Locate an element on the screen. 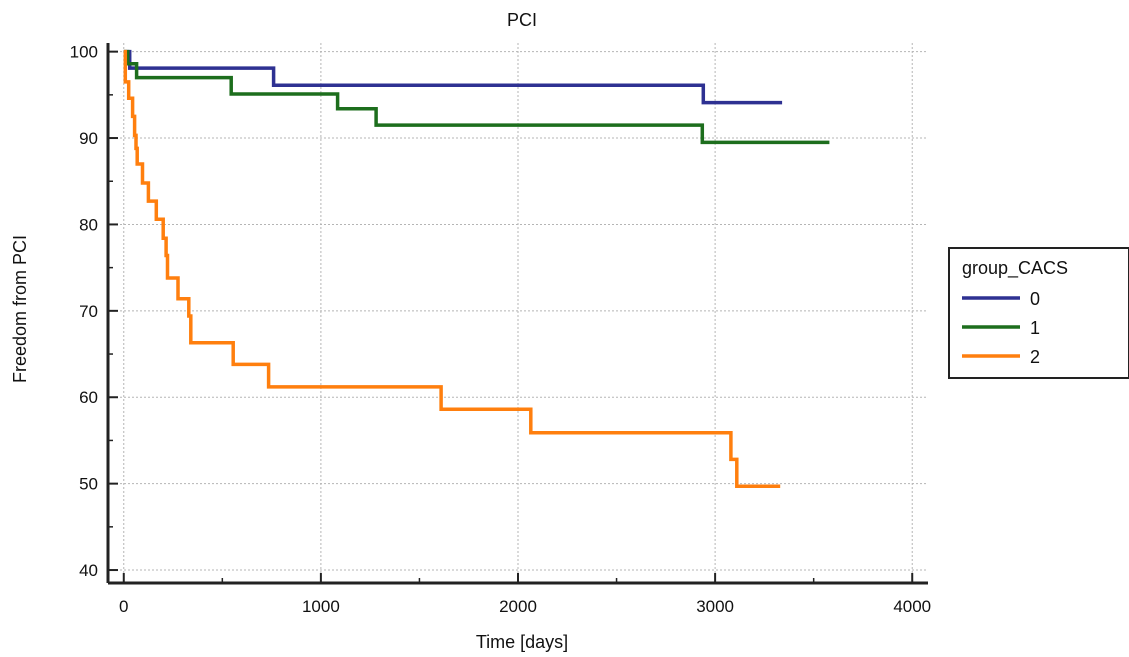 This screenshot has width=1129, height=657. legend-title: group_CACS is located at coordinates (1015, 268).